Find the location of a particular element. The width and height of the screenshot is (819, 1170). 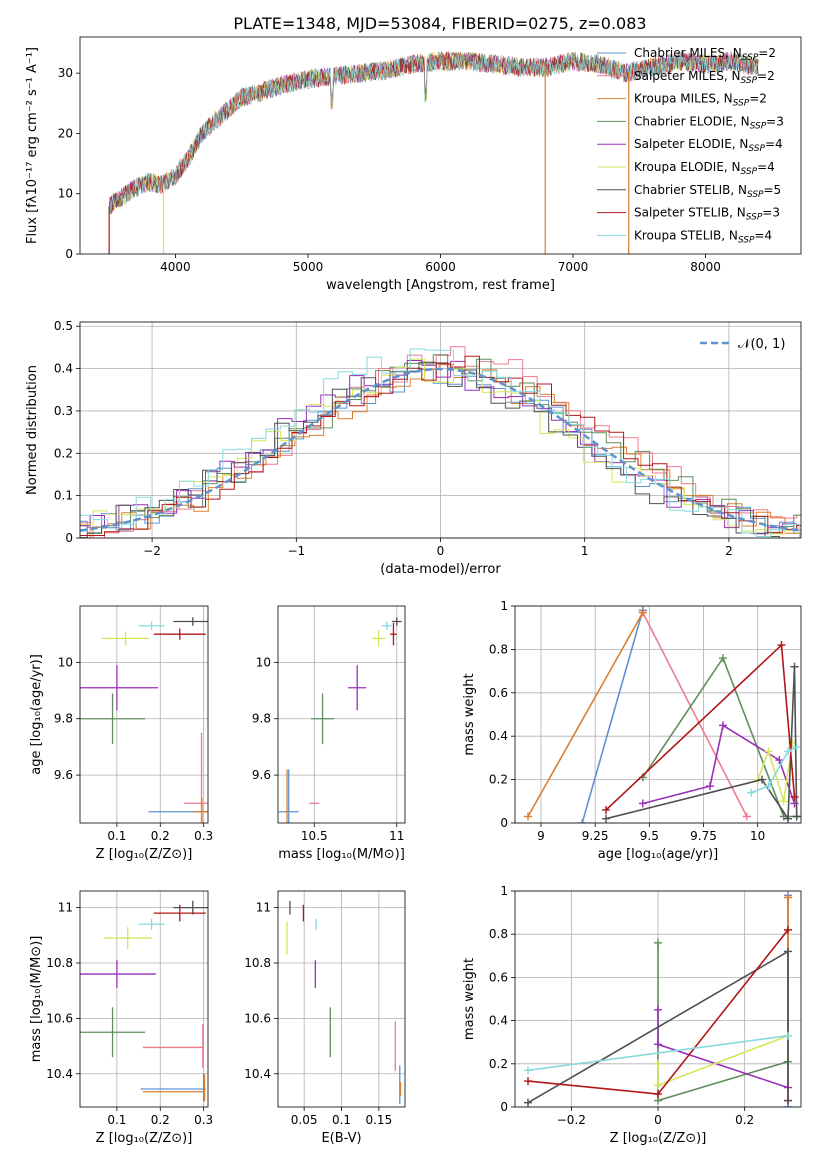

legend-label-0: Chabrier MILES, NSSP=2 is located at coordinates (705, 54).